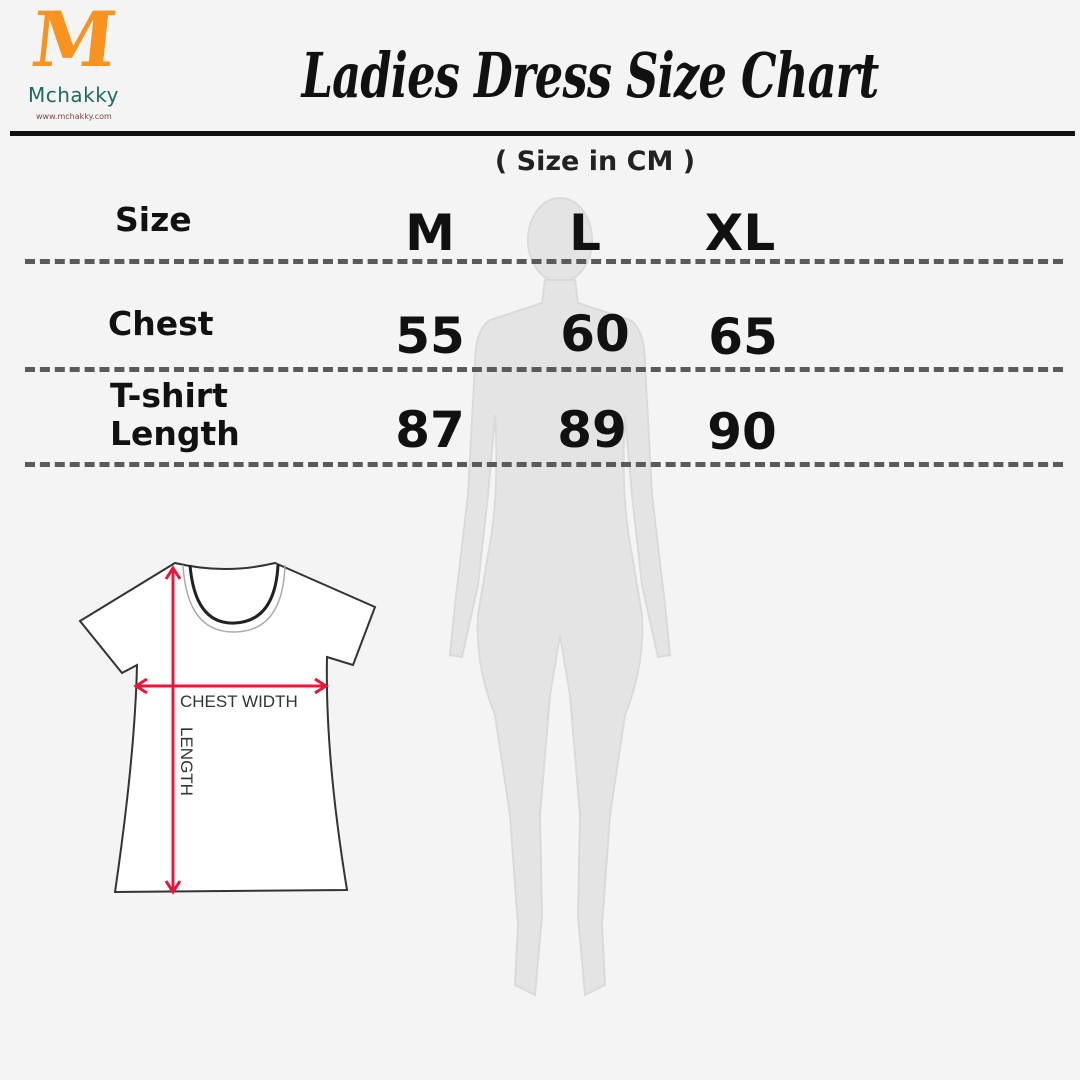  What do you see at coordinates (175, 433) in the screenshot?
I see `length-label-line2: Length` at bounding box center [175, 433].